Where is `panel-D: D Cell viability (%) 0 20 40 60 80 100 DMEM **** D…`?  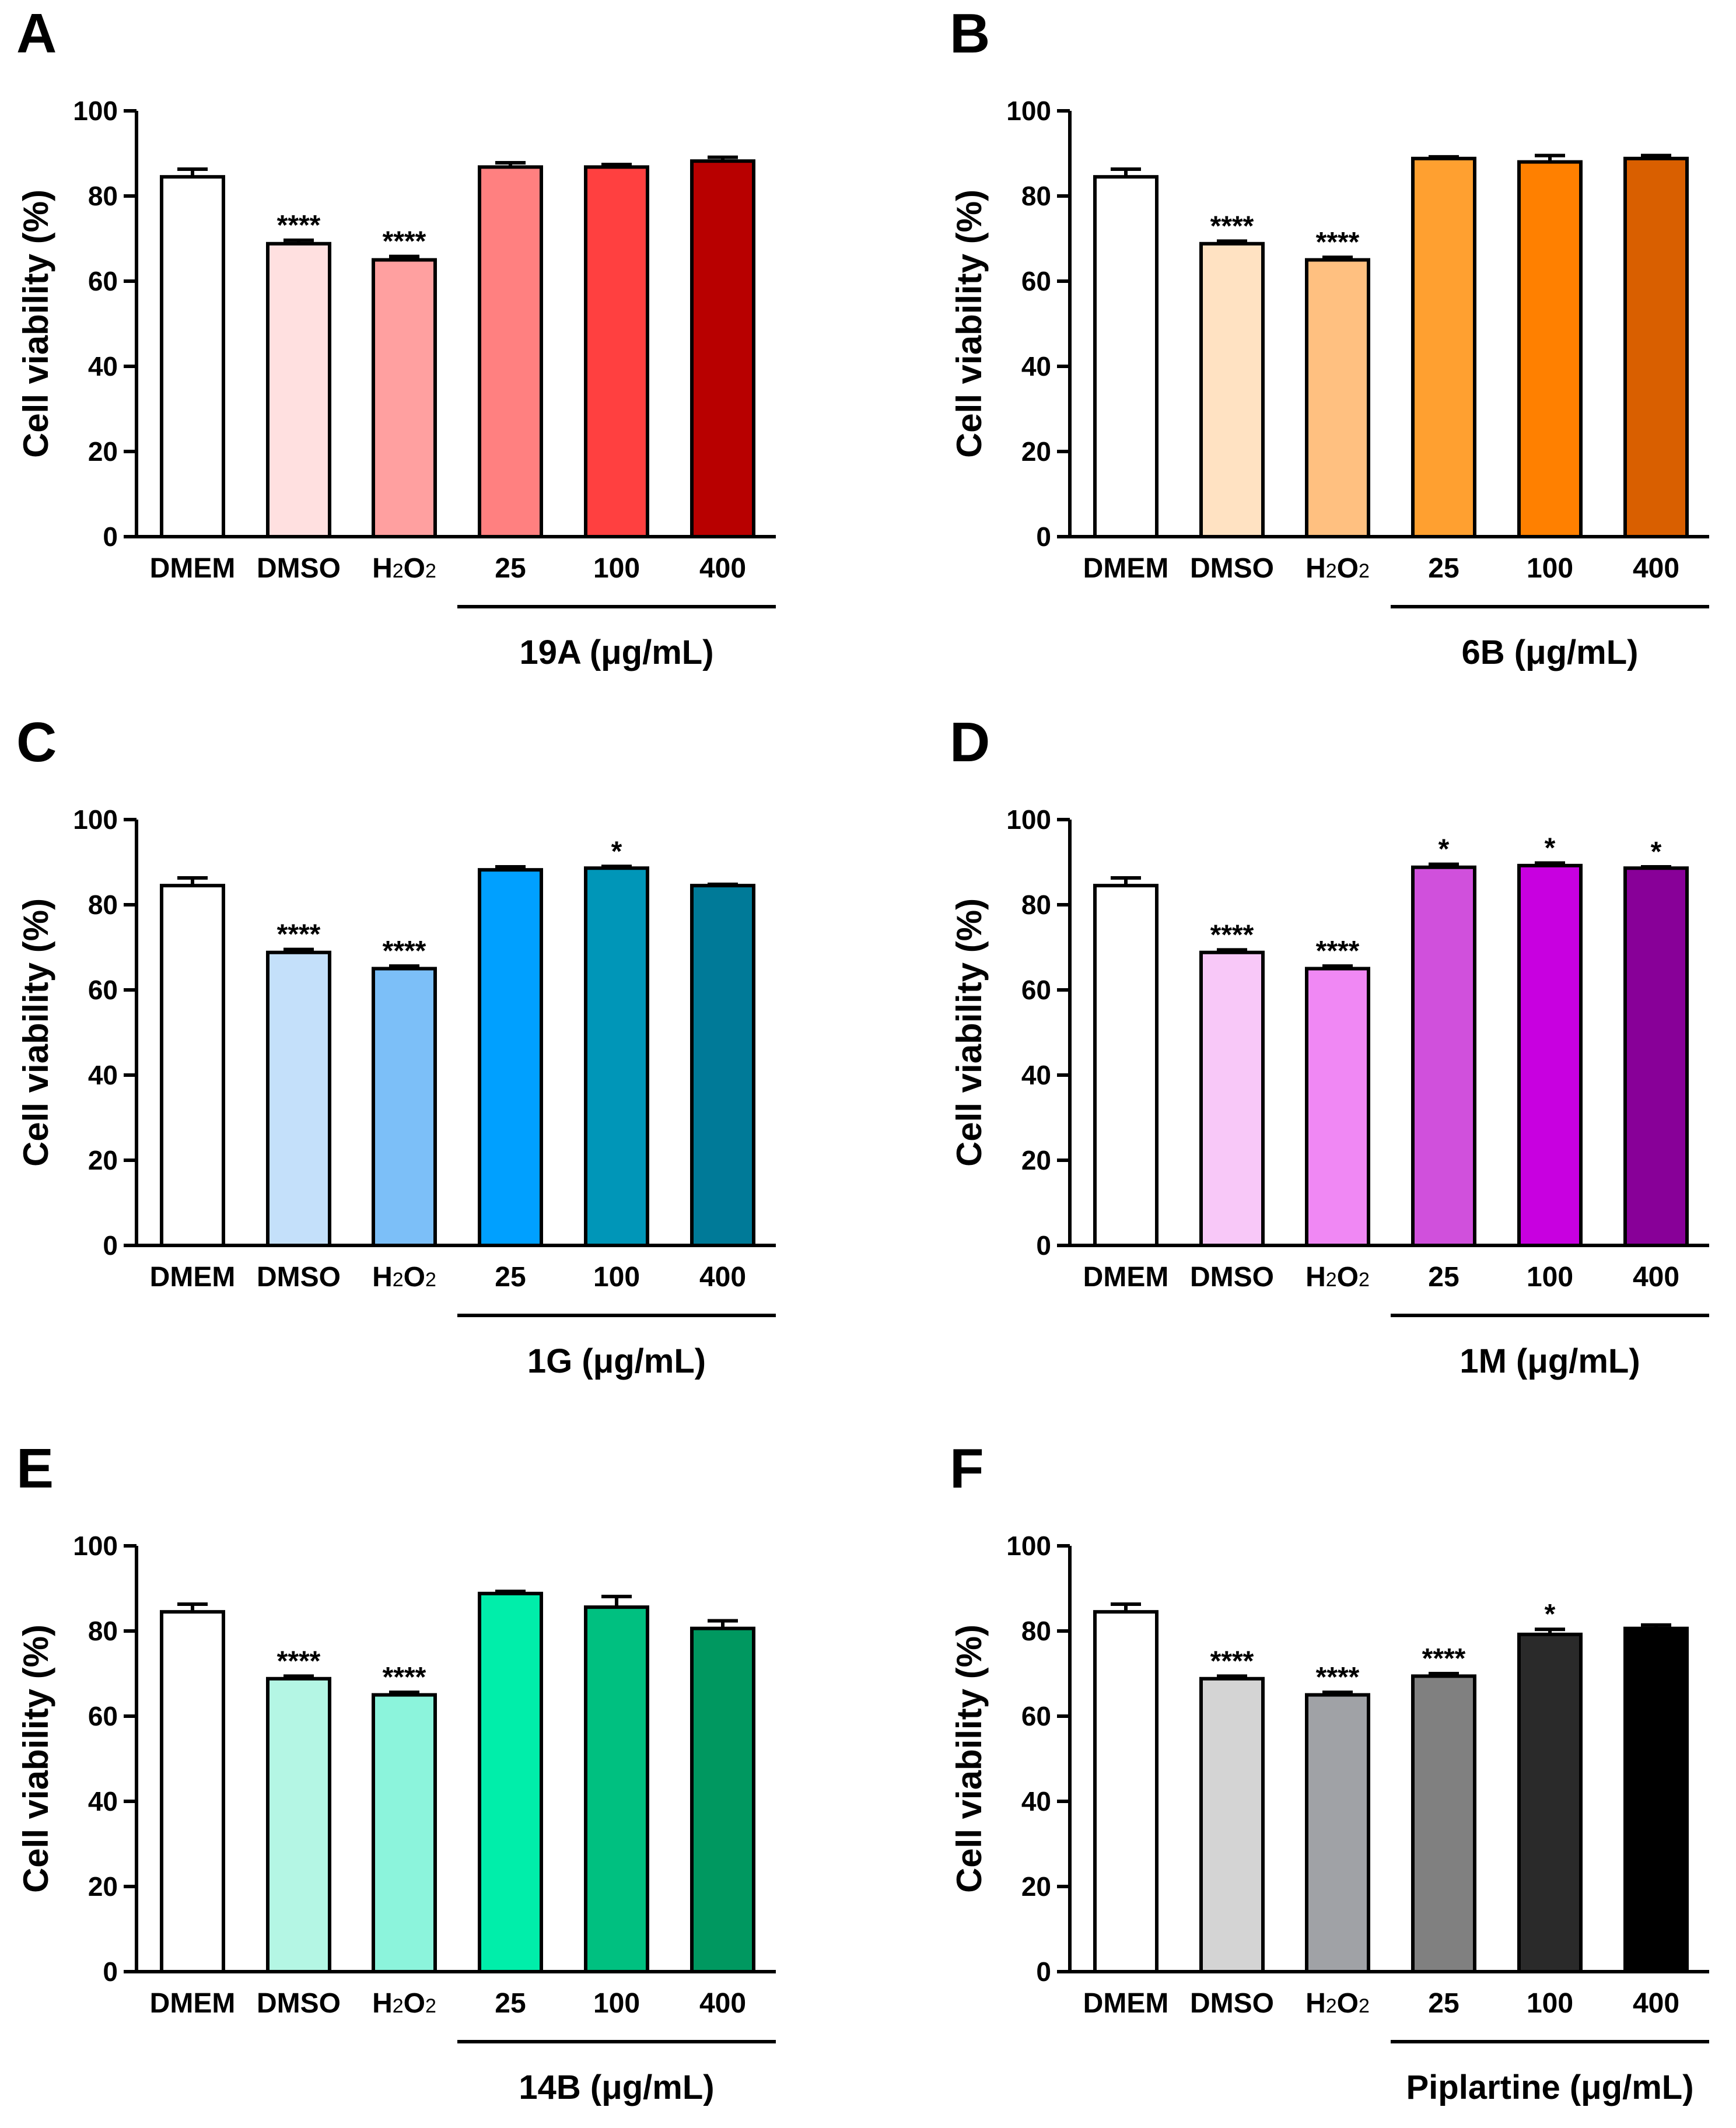
panel-D: D Cell viability (%) 0 20 40 60 80 100 DMEM **** D… is located at coordinates (1329, 1045).